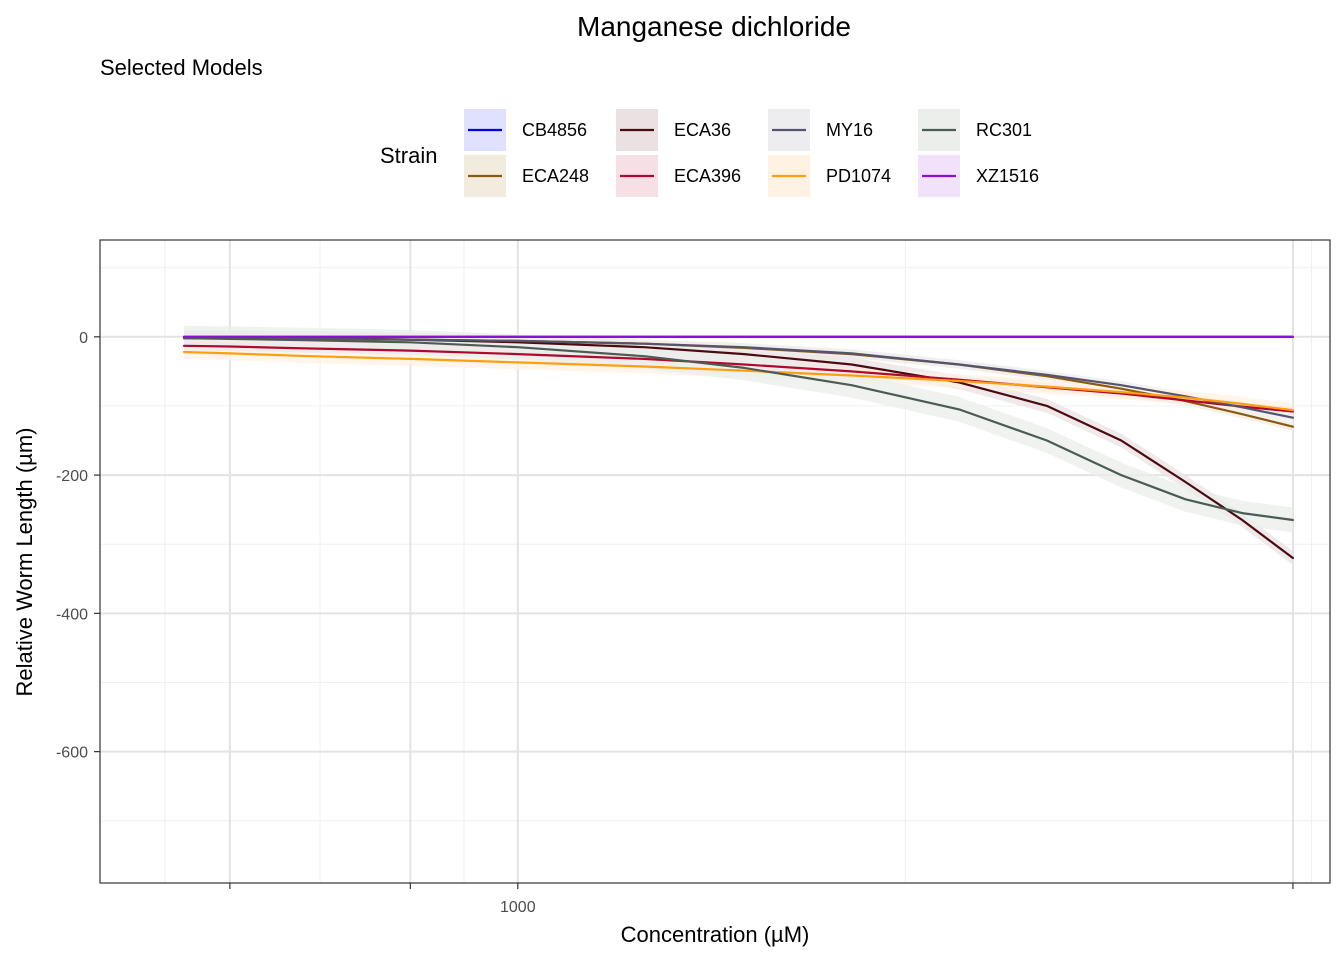  Describe the element at coordinates (702, 130) in the screenshot. I see `legend-label: ECA36` at that location.